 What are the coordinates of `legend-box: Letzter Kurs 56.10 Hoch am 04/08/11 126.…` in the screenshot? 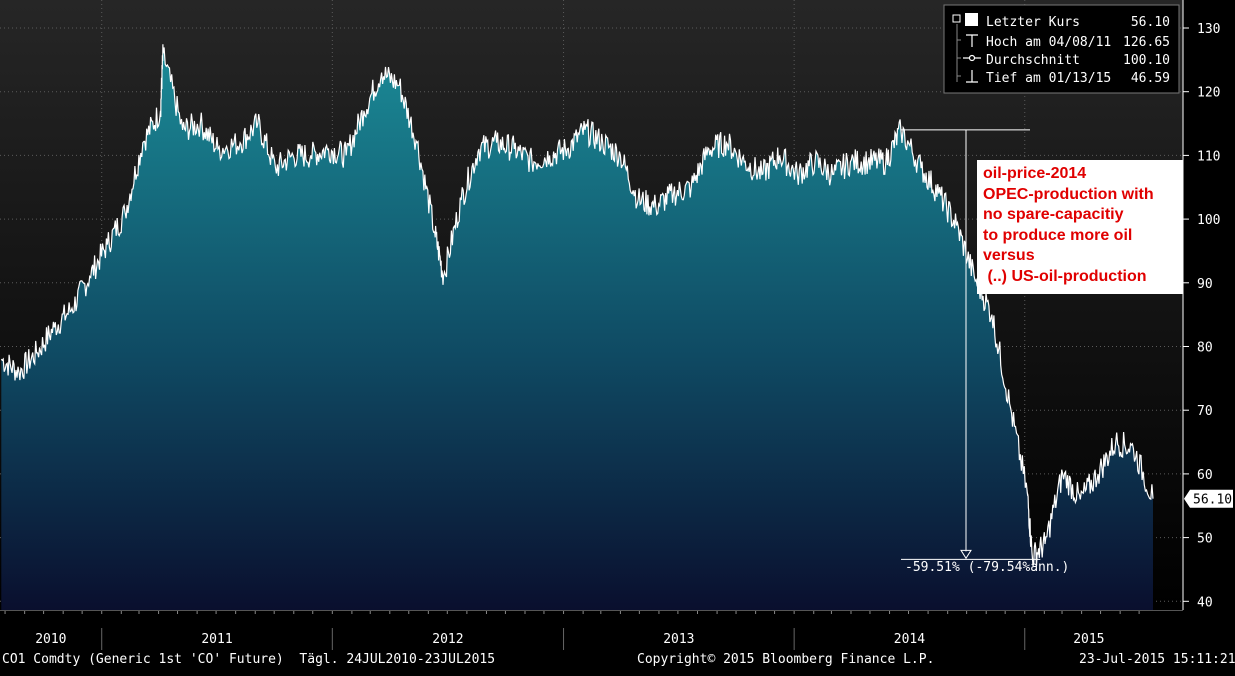 It's located at (1061, 49).